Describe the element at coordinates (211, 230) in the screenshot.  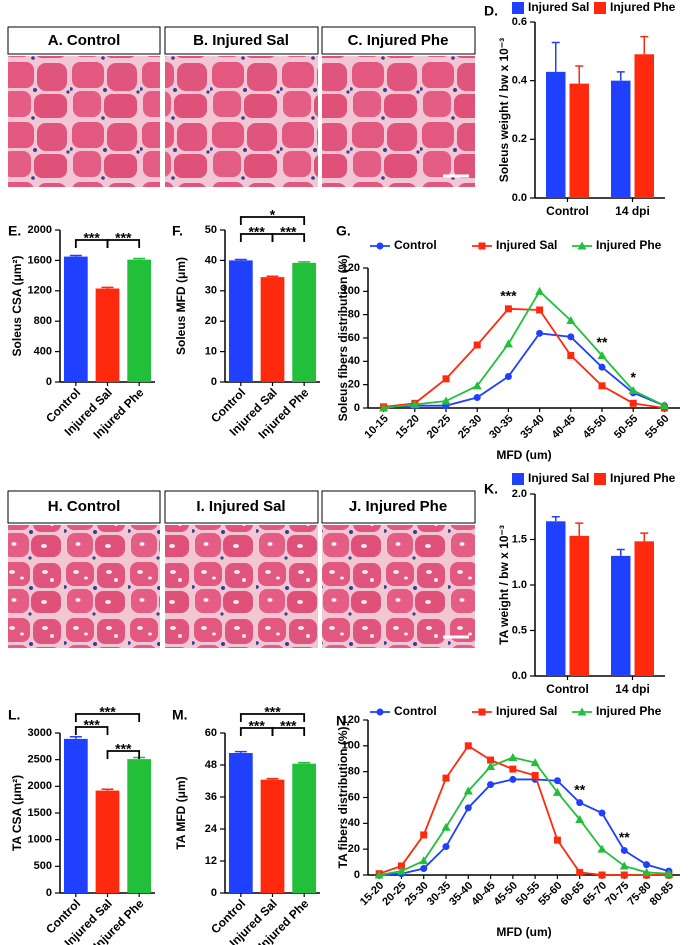
I see `y-tick-label: 50` at that location.